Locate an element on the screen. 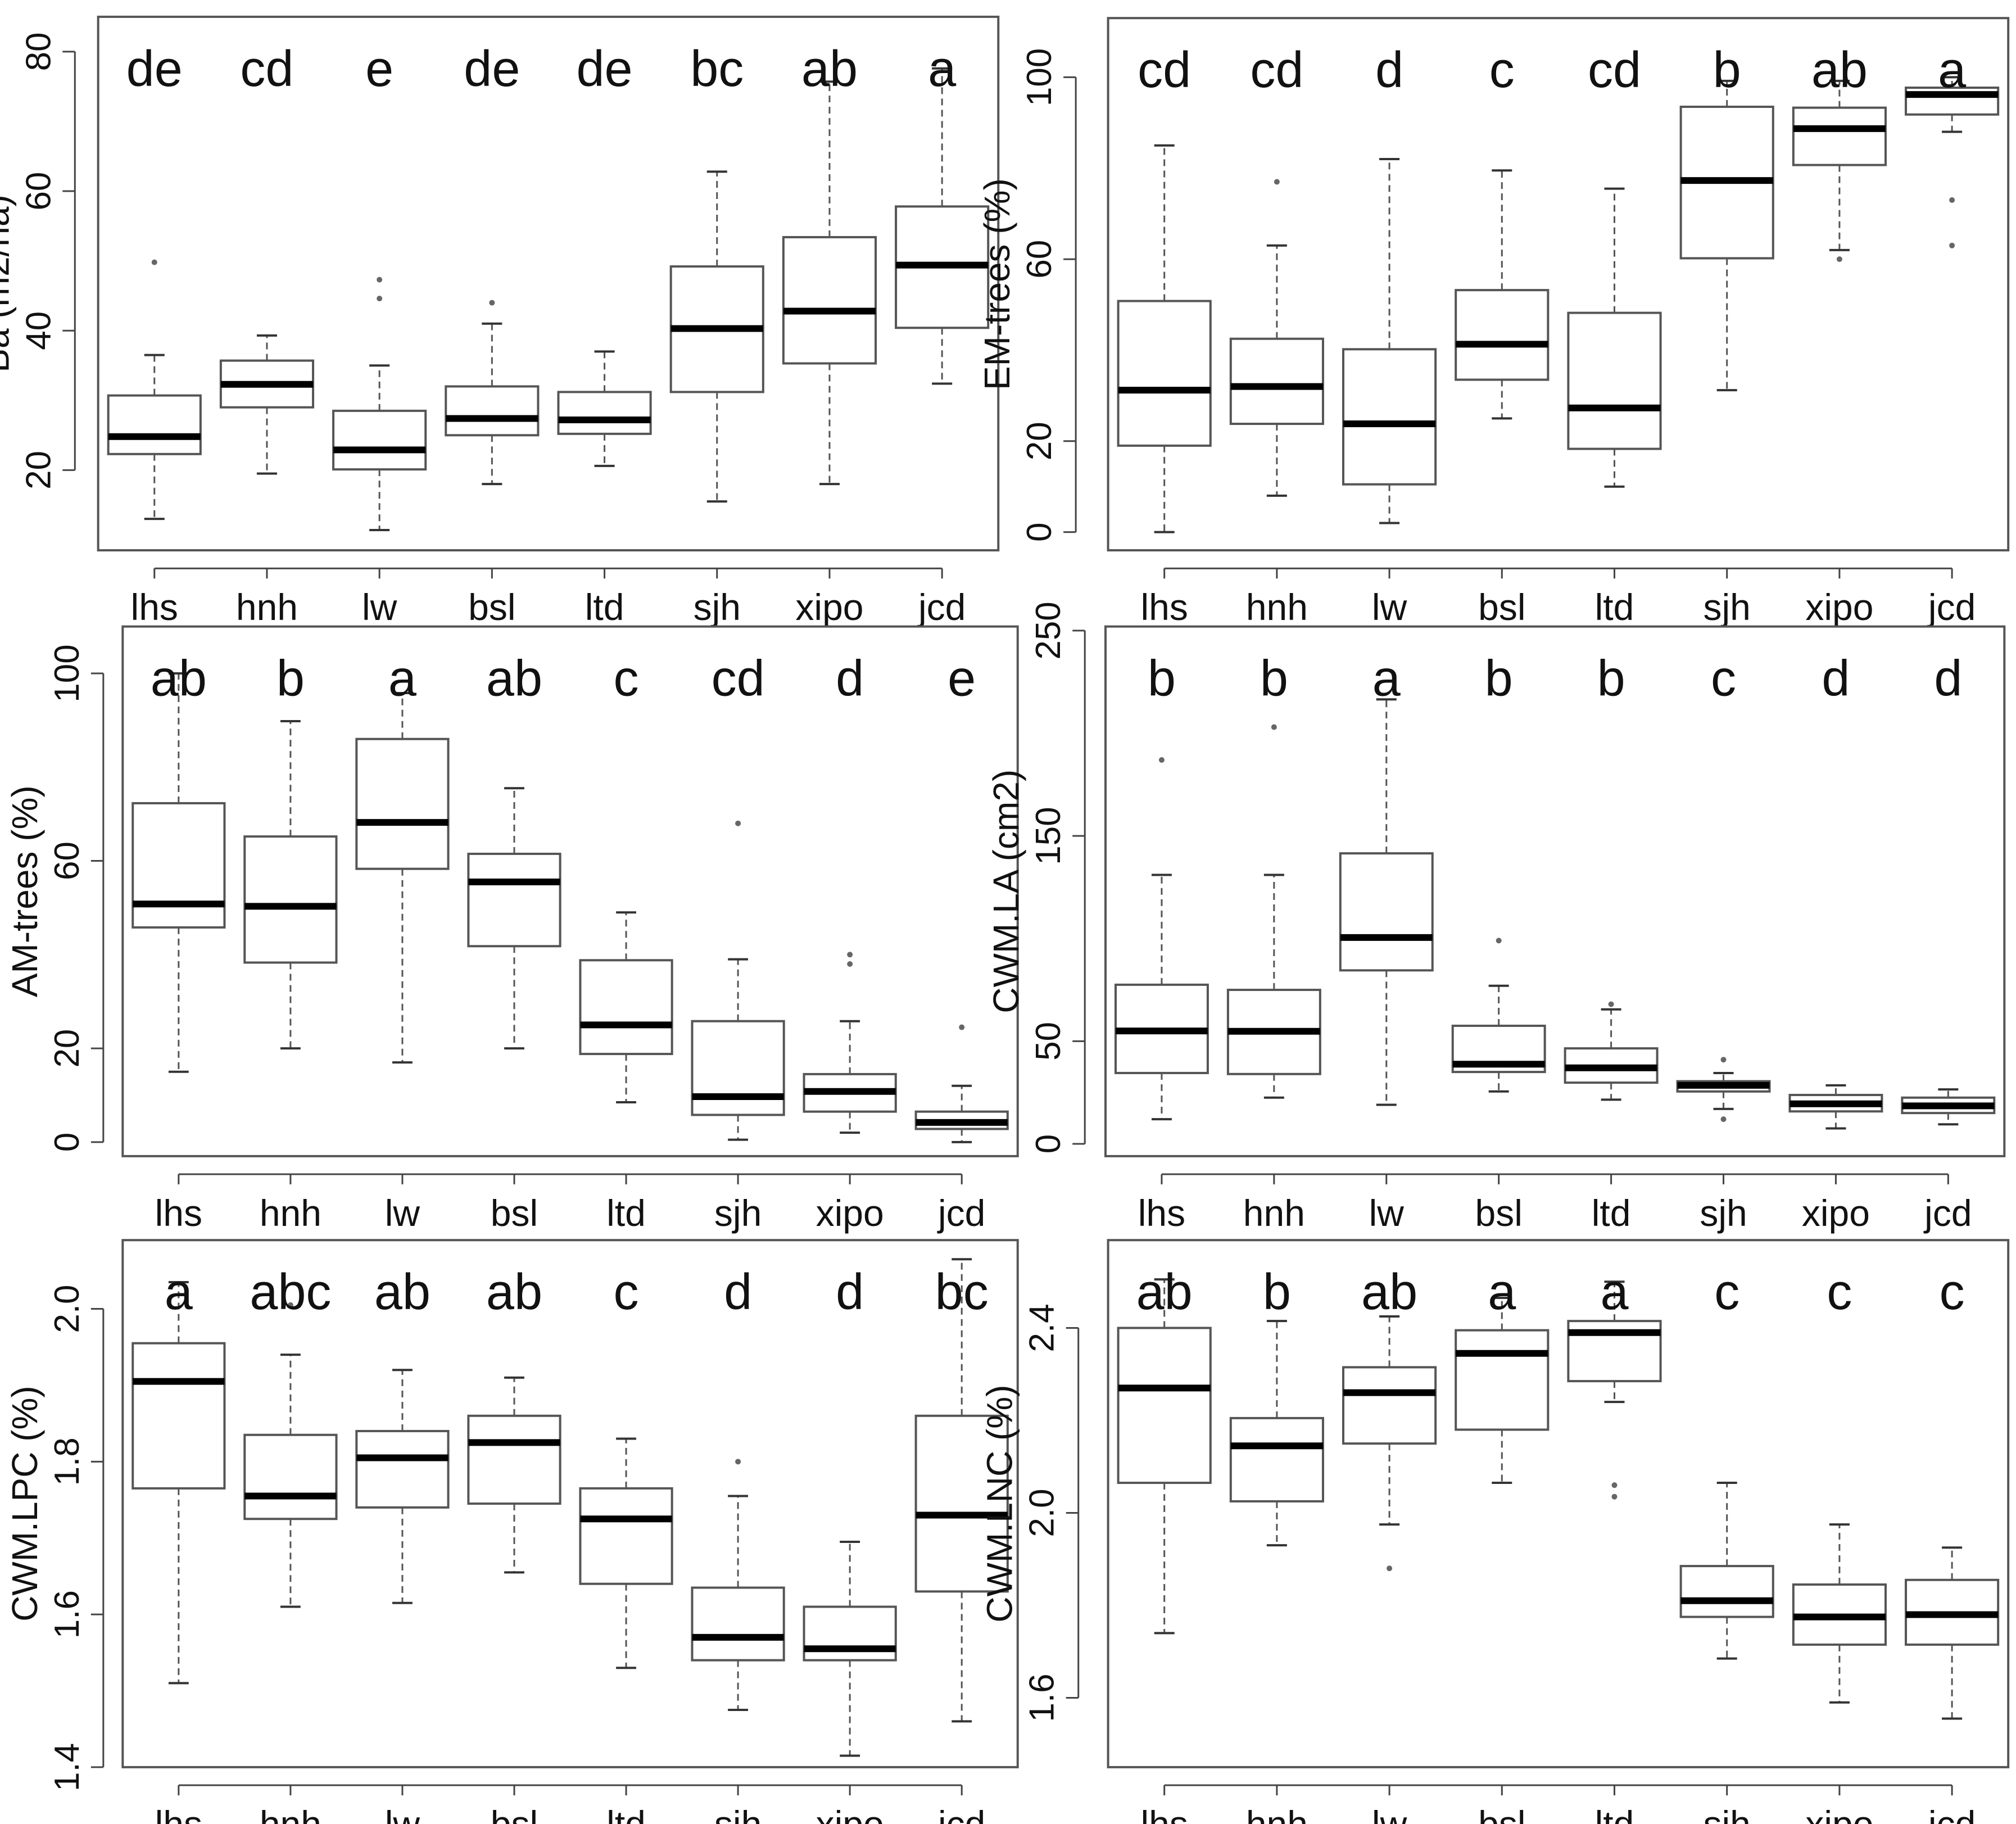 This screenshot has width=2016, height=1824. y-tick-label: 100 is located at coordinates (1039, 77).